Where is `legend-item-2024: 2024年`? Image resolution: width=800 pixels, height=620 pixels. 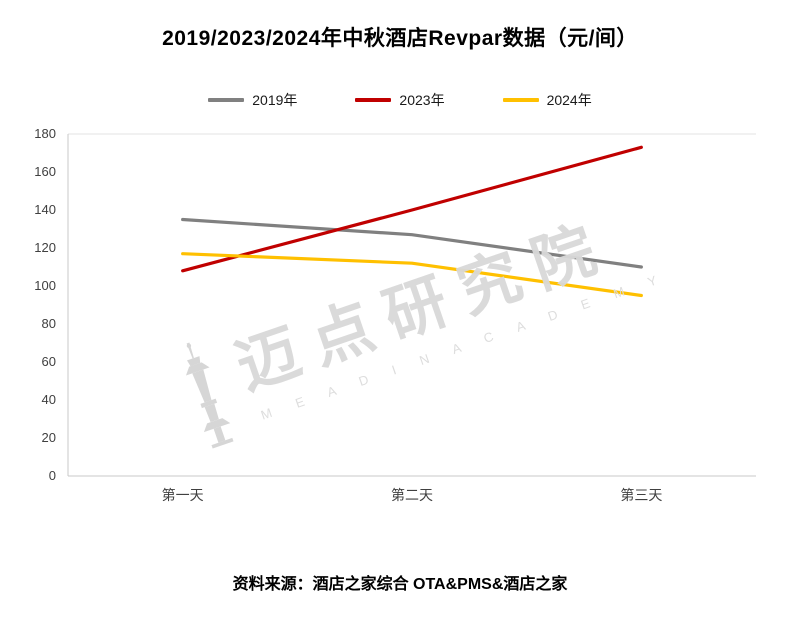 legend-item-2024: 2024年 is located at coordinates (547, 100).